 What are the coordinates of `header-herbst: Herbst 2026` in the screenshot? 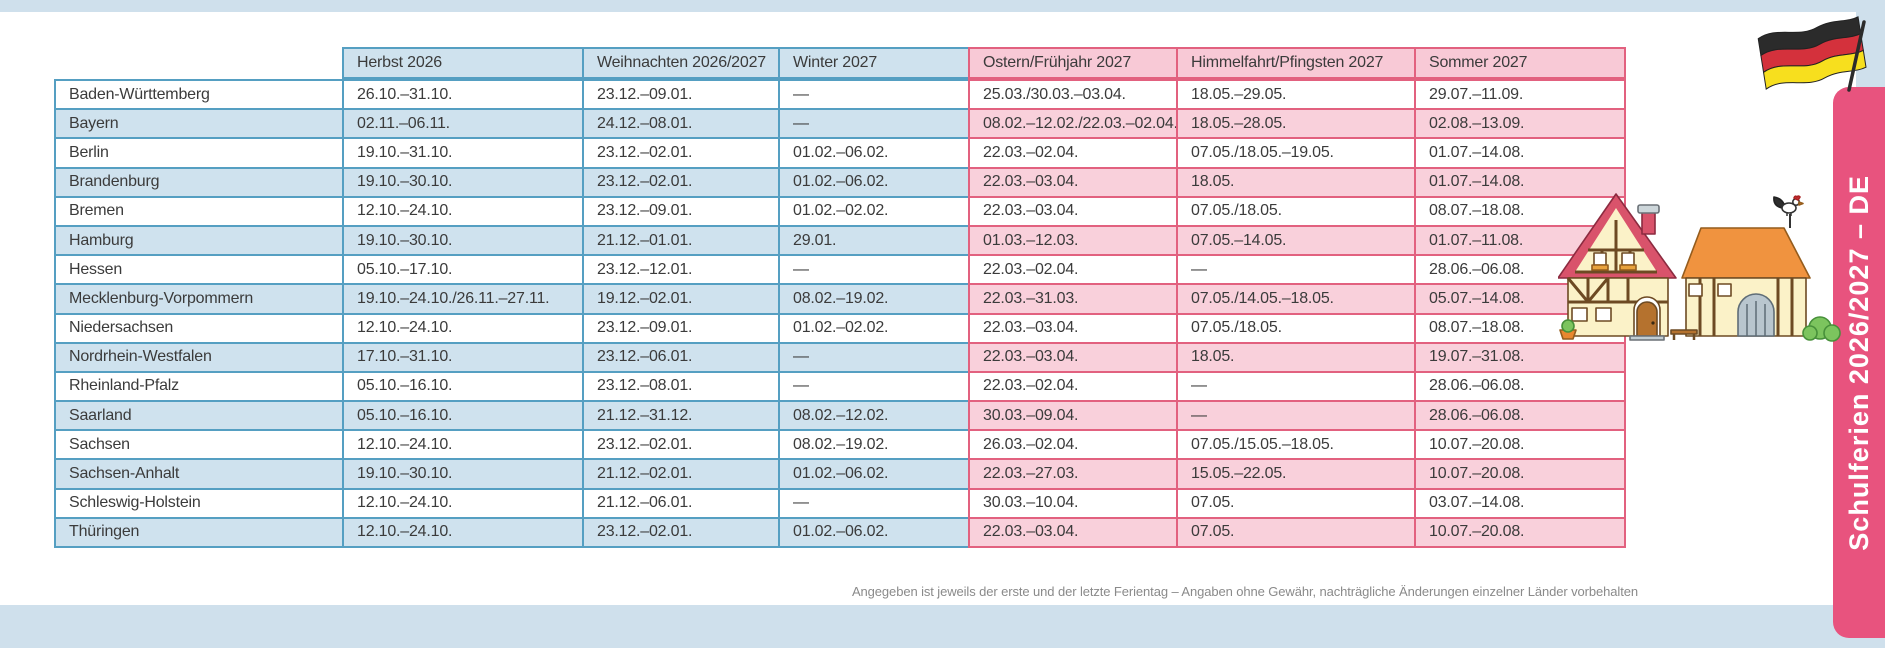 It's located at (463, 63).